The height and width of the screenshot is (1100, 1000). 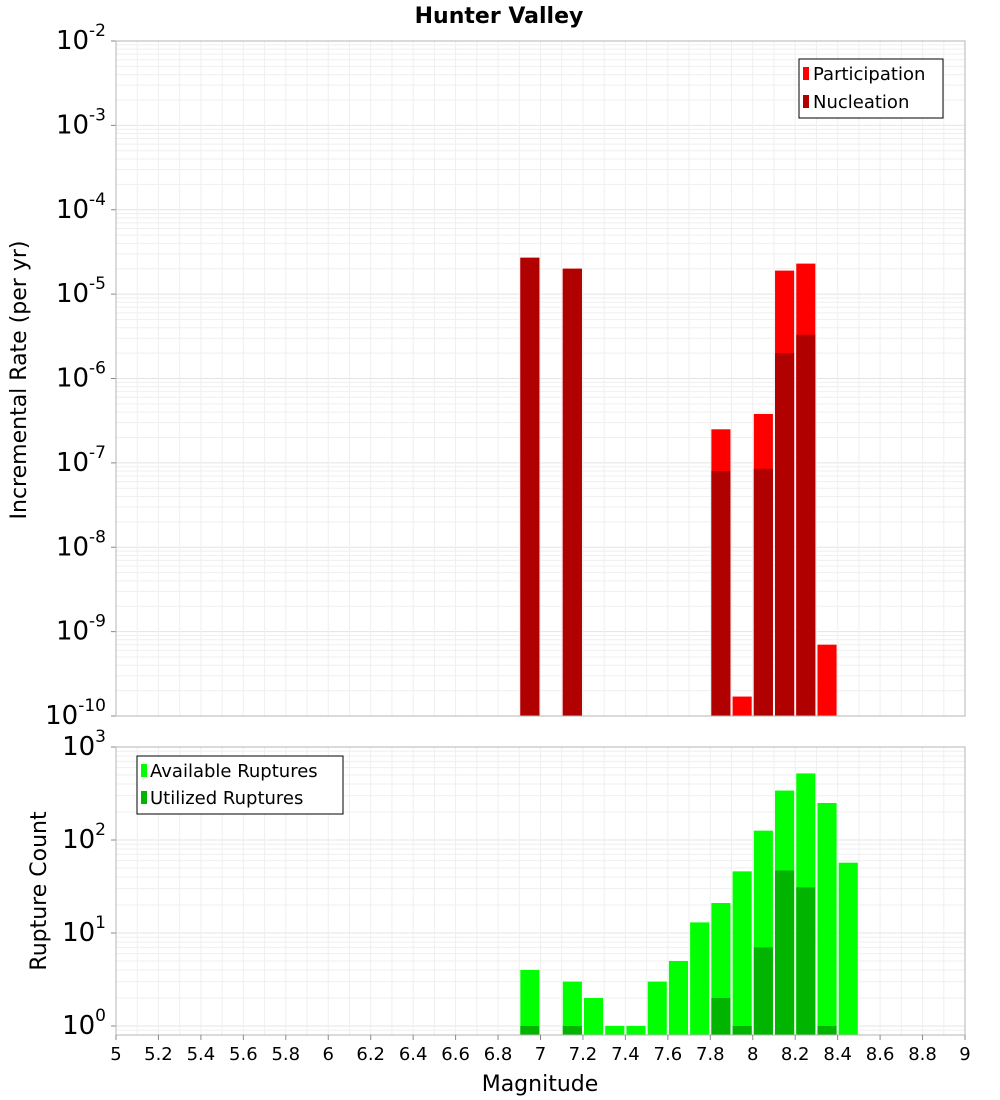 What do you see at coordinates (668, 1054) in the screenshot?
I see `x-tick-label: 7.6` at bounding box center [668, 1054].